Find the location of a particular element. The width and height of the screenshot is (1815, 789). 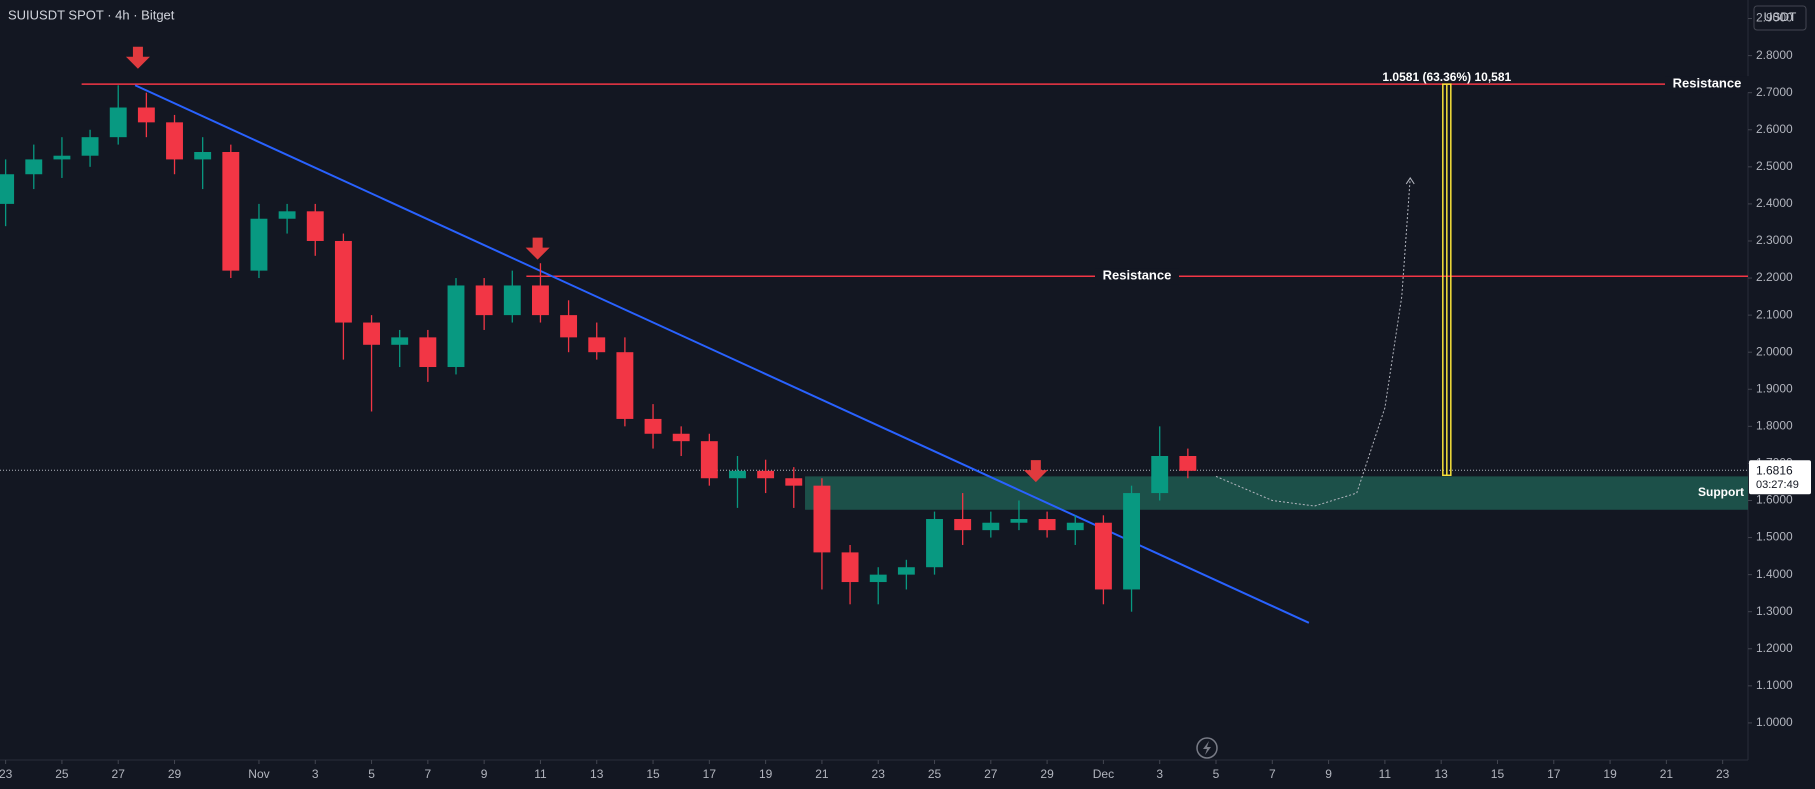

support-label: Support is located at coordinates (1721, 492).